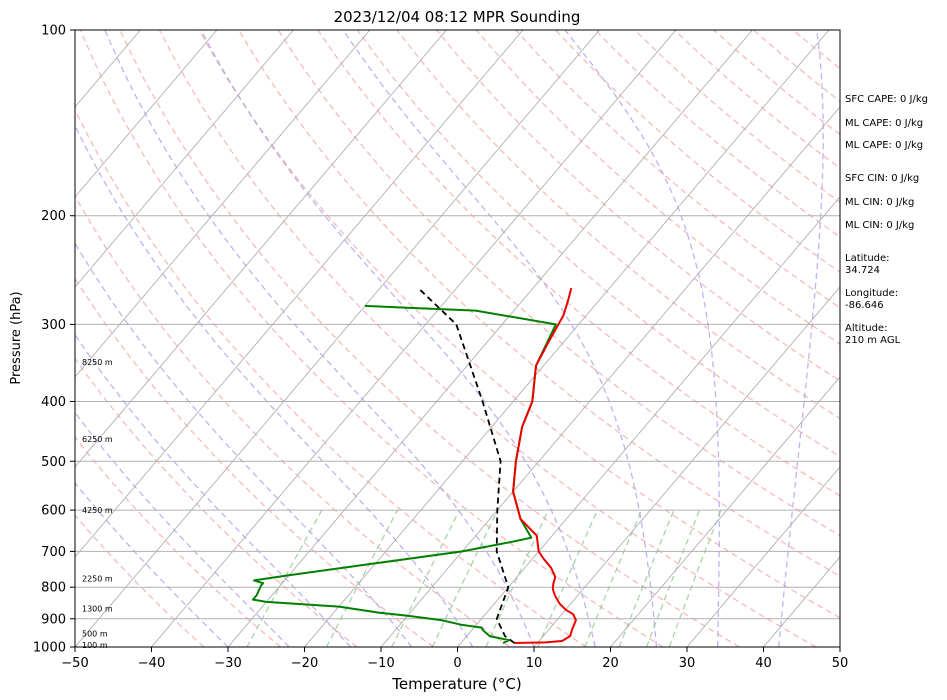 The image size is (947, 700). I want to click on x-tick-label: −20, so click(304, 663).